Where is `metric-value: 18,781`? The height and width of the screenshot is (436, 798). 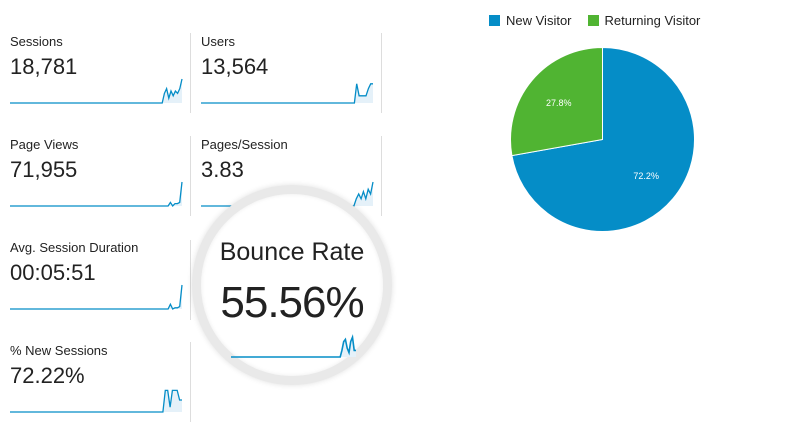
metric-value: 18,781 is located at coordinates (44, 66).